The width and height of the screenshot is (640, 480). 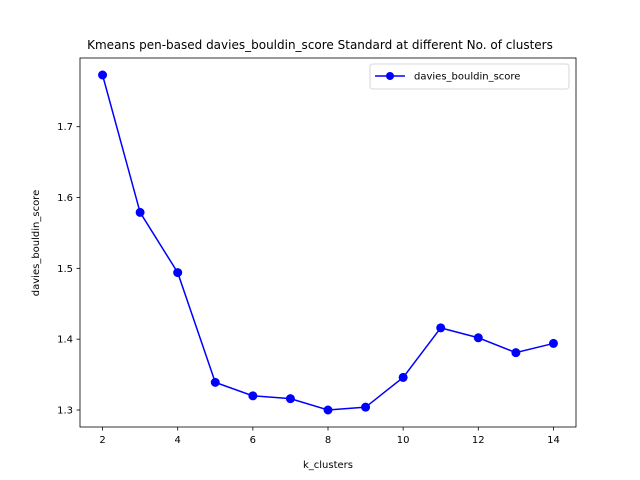 I want to click on y-tick-label: 1.6, so click(x=65, y=198).